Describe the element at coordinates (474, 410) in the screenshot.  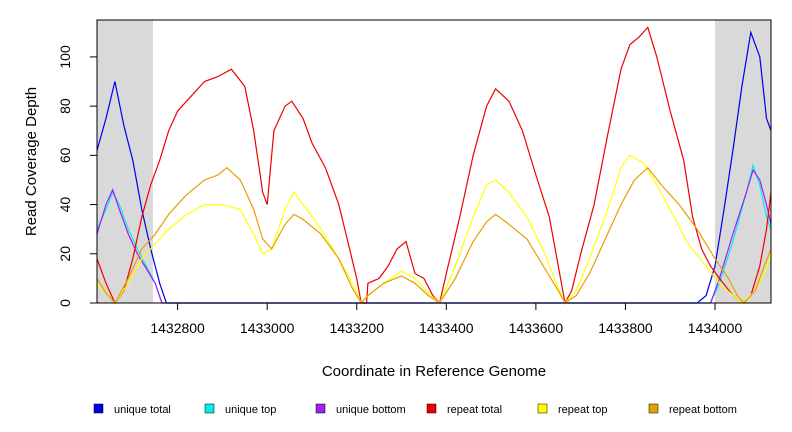
I see `legend-label-4: repeat total` at that location.